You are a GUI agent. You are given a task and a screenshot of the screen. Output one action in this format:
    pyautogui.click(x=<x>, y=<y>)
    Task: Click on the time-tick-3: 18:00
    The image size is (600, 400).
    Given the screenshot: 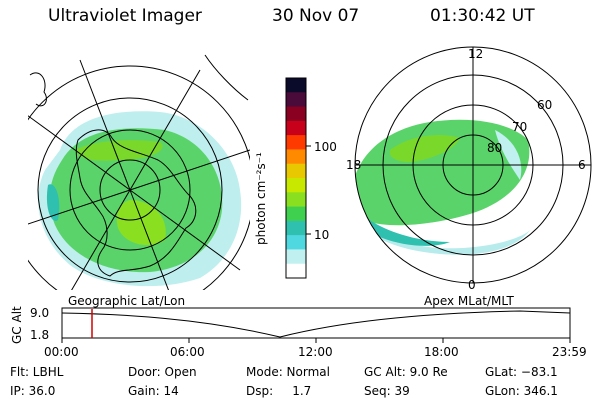 What is the action you would take?
    pyautogui.click(x=441, y=352)
    